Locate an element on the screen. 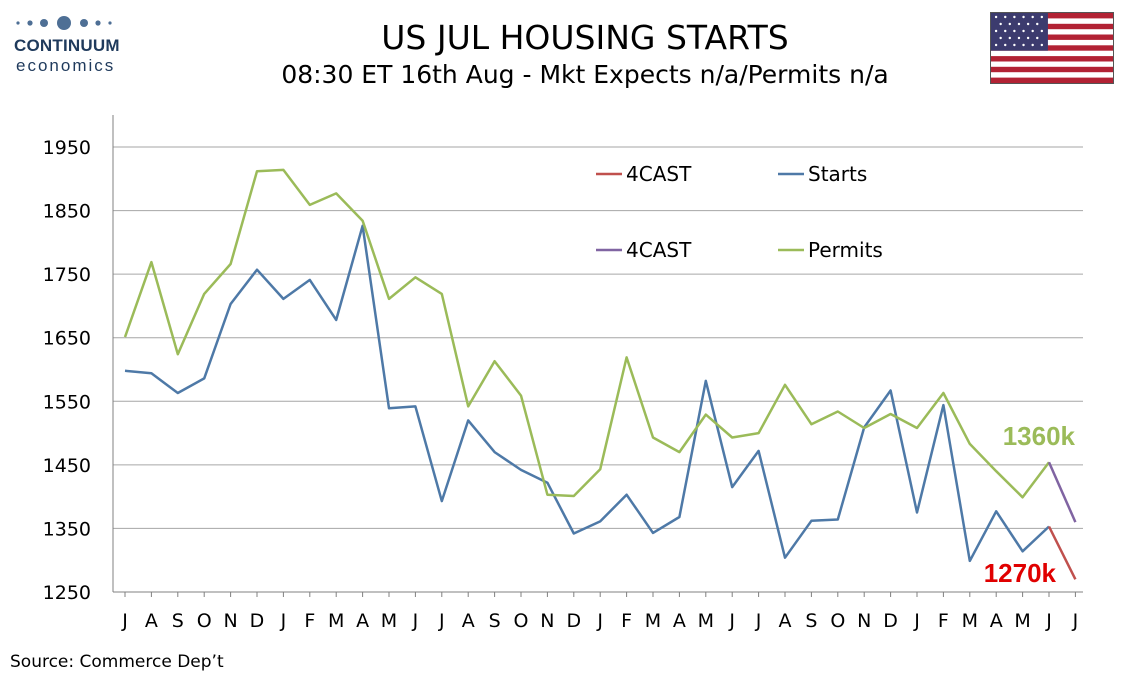 This screenshot has height=680, width=1134. series-line-forecast-permits is located at coordinates (1062, 492).